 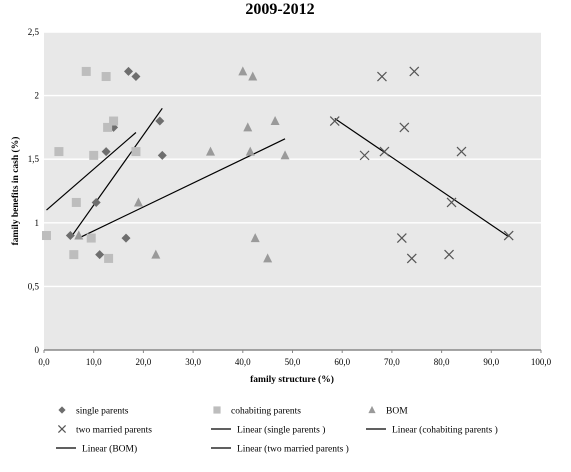 I want to click on legend-symbol-triangle, so click(x=372, y=409).